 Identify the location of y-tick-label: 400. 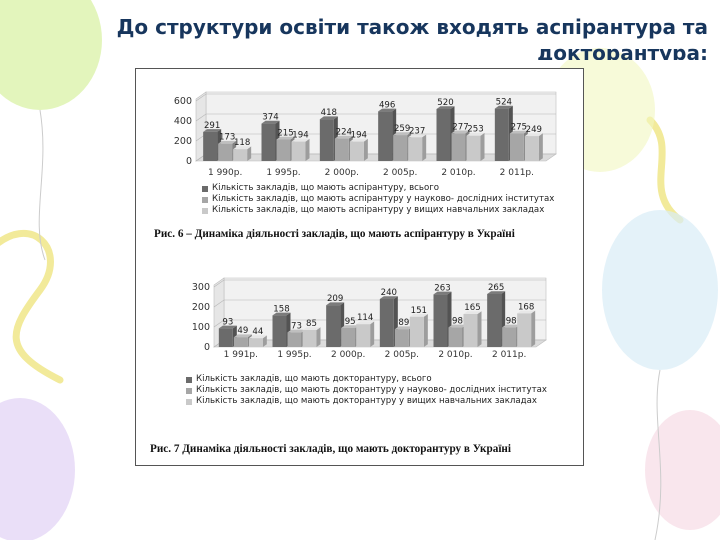
(183, 121).